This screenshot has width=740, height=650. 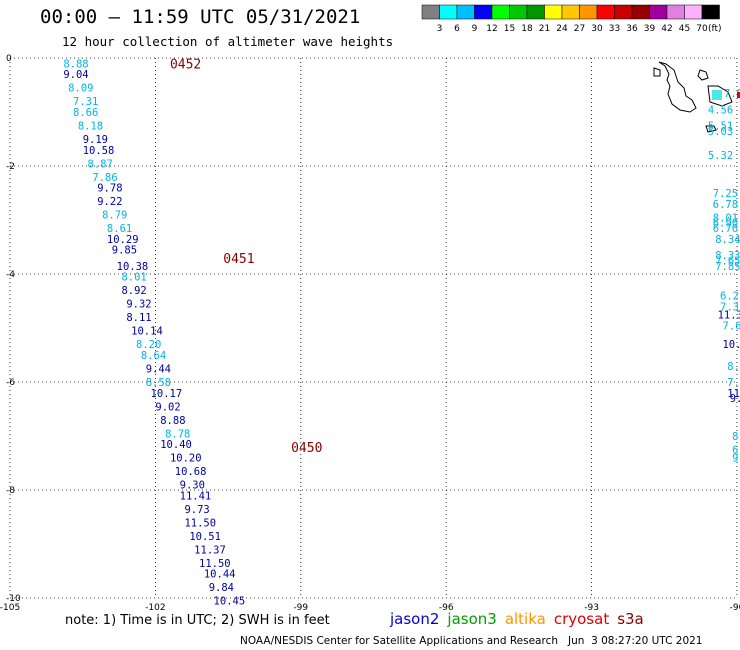 I want to click on color-scale-label: 24, so click(x=562, y=29).